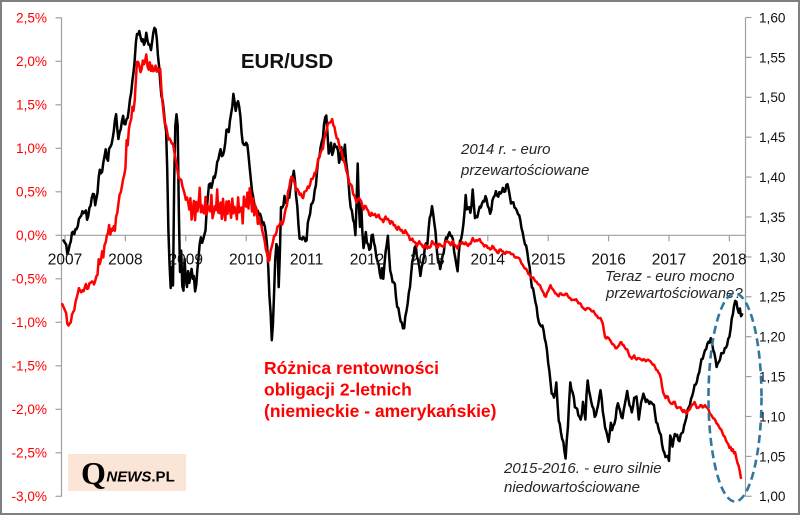 This screenshot has width=800, height=515. I want to click on svg-text: 1,35, so click(772, 217).